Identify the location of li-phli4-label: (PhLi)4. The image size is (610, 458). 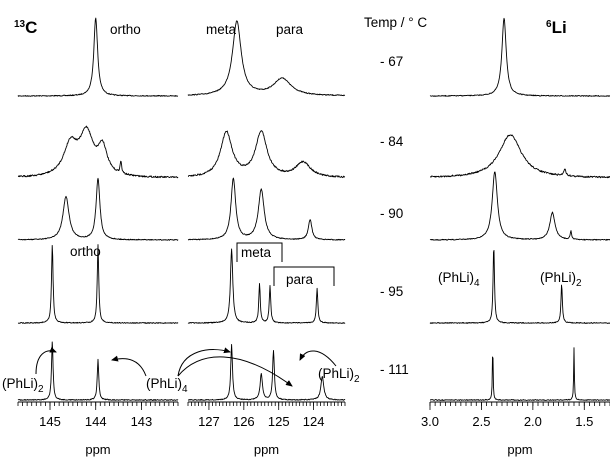
(459, 279).